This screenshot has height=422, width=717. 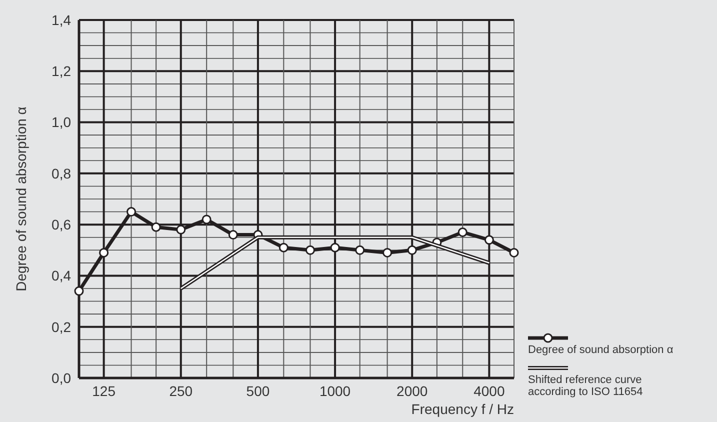 What do you see at coordinates (62, 71) in the screenshot?
I see `y-tick-label: 1,2` at bounding box center [62, 71].